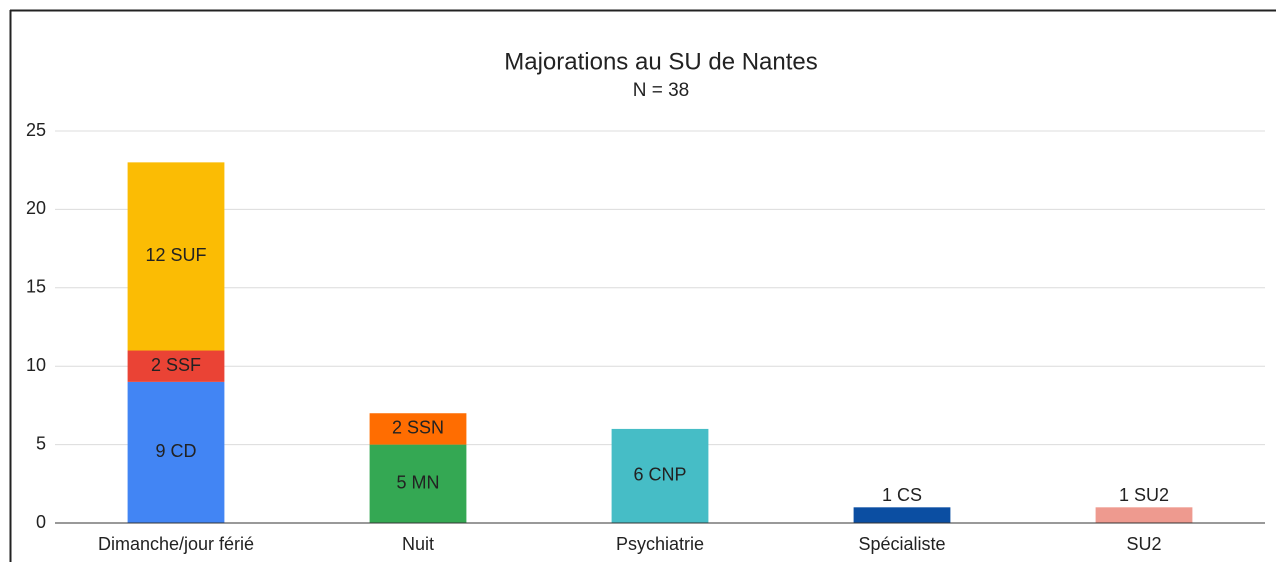  What do you see at coordinates (661, 61) in the screenshot?
I see `chart-title: Majorations au SU de Nantes` at bounding box center [661, 61].